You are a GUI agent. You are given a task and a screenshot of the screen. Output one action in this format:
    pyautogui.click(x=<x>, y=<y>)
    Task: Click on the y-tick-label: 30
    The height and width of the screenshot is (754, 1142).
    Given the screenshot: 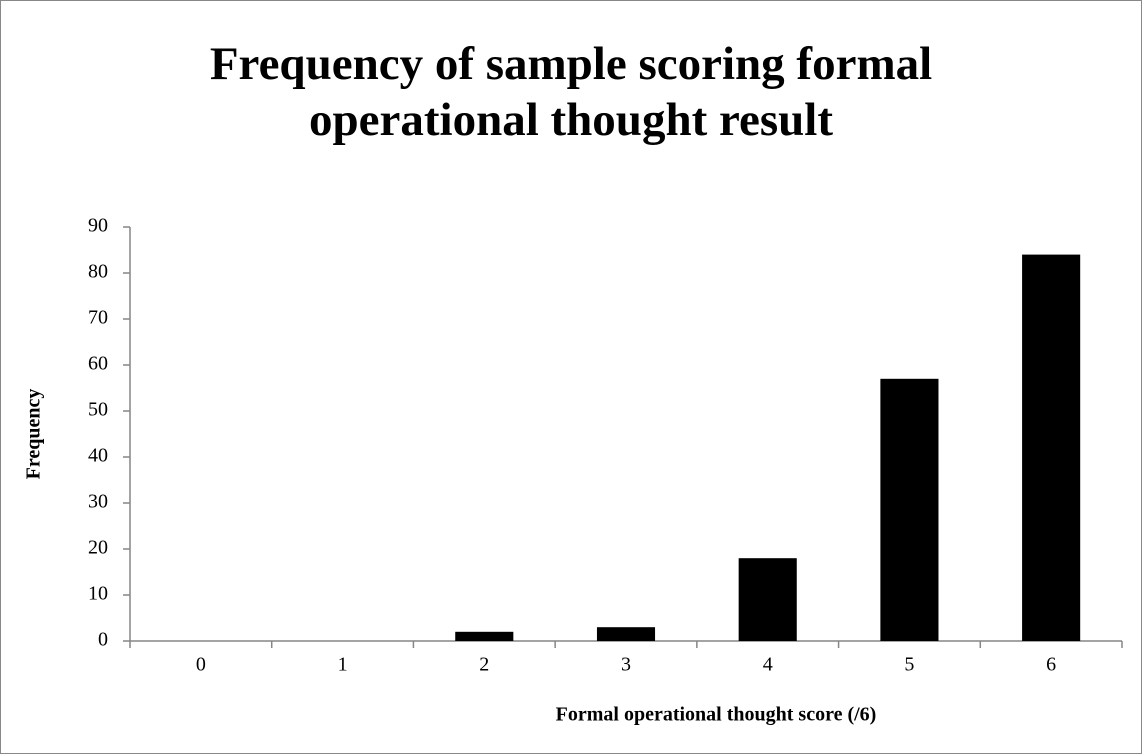 What is the action you would take?
    pyautogui.click(x=98, y=502)
    